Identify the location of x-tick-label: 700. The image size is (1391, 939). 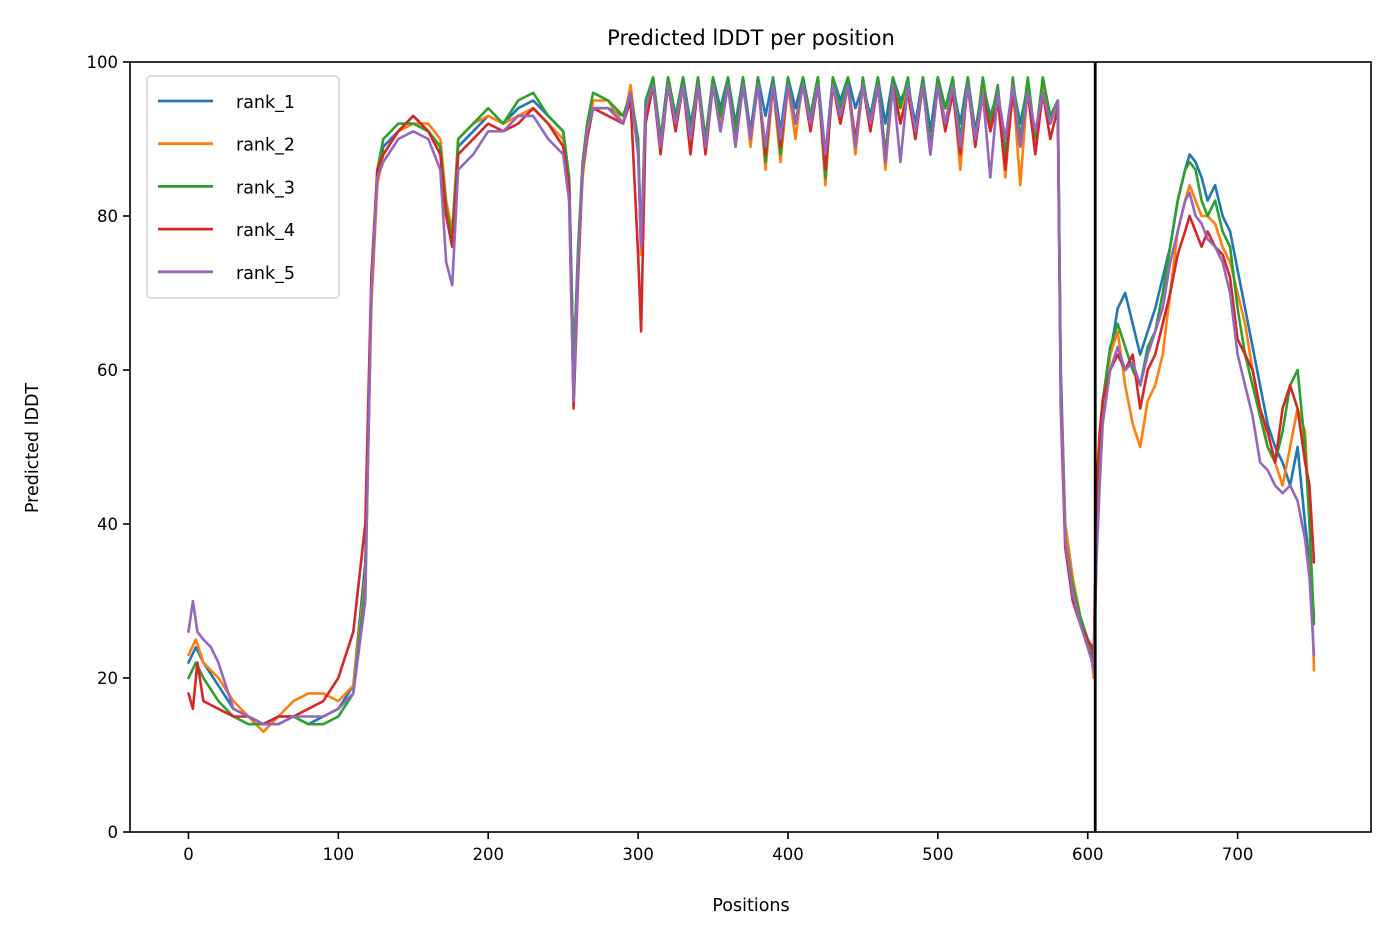
(1238, 854).